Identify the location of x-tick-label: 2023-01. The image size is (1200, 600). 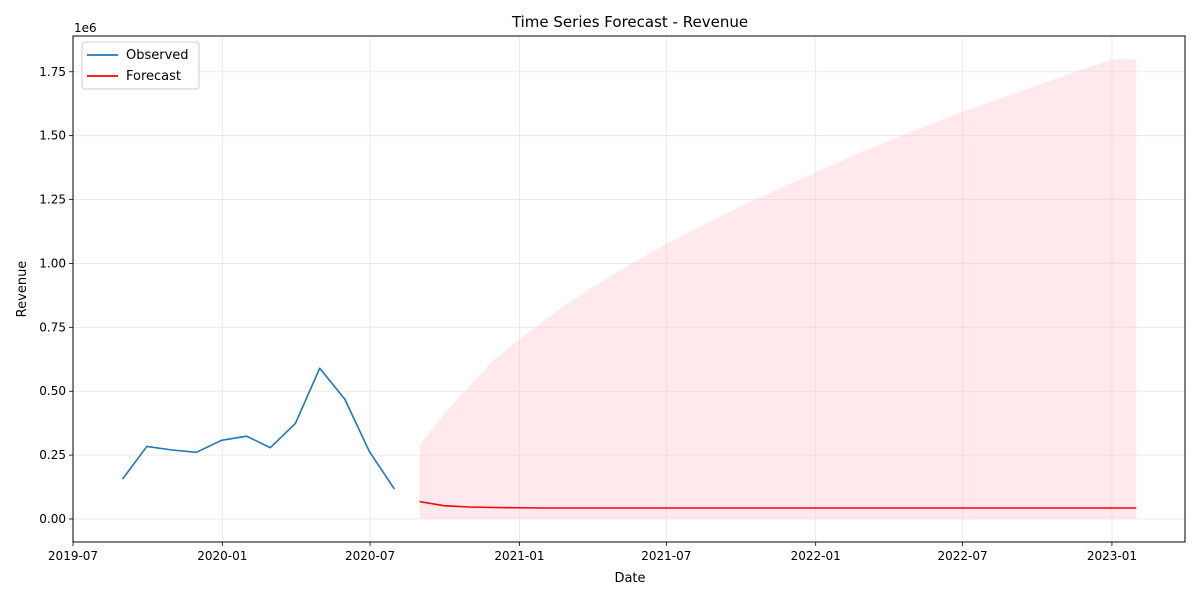
(1112, 556).